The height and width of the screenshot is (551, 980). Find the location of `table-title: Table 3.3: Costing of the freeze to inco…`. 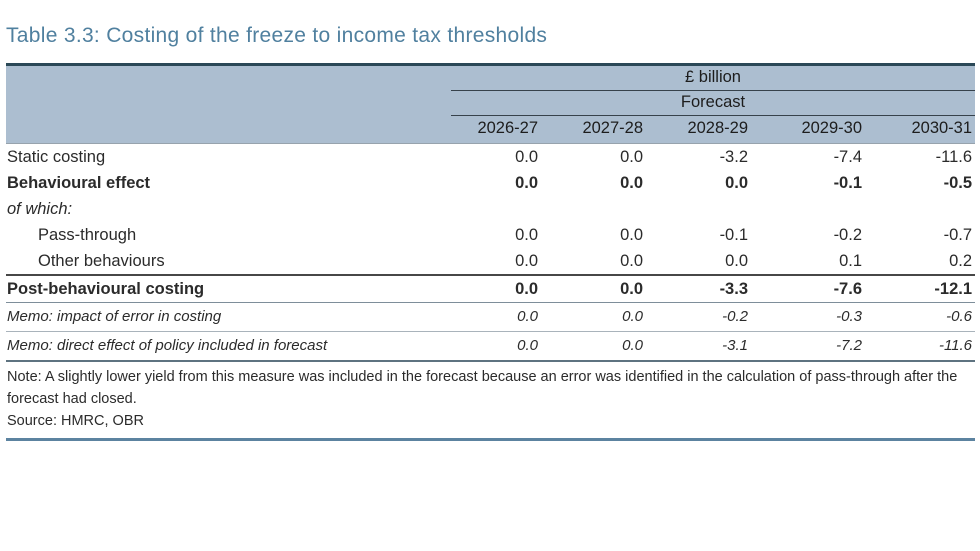

table-title: Table 3.3: Costing of the freeze to inco… is located at coordinates (277, 35).